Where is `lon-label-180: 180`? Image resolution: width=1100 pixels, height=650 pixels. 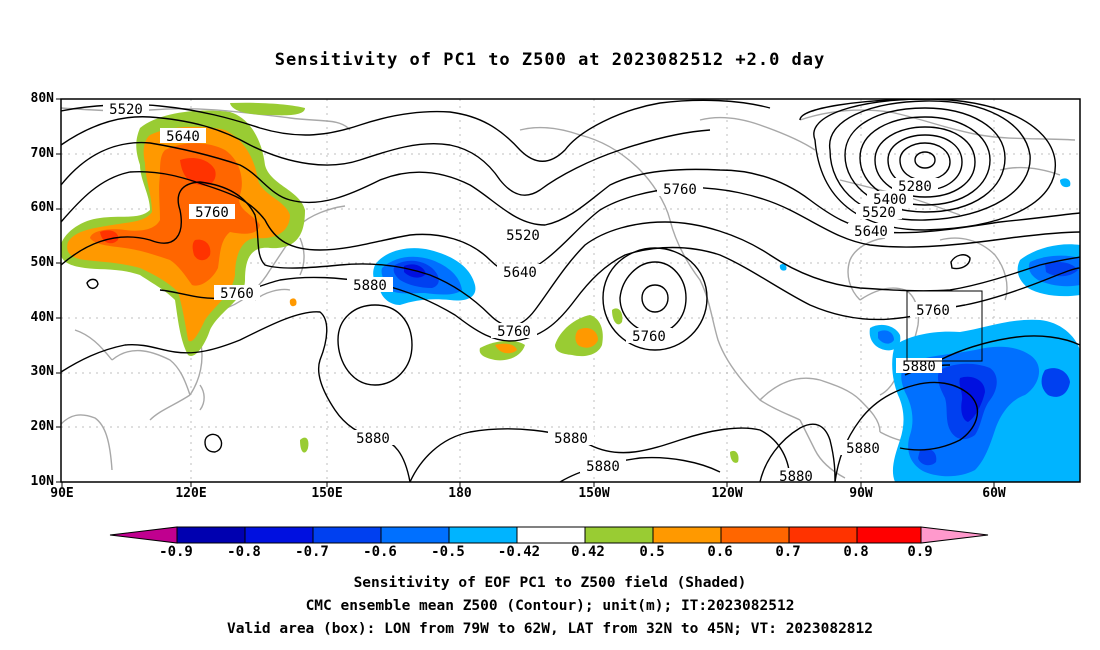 lon-label-180: 180 is located at coordinates (460, 493).